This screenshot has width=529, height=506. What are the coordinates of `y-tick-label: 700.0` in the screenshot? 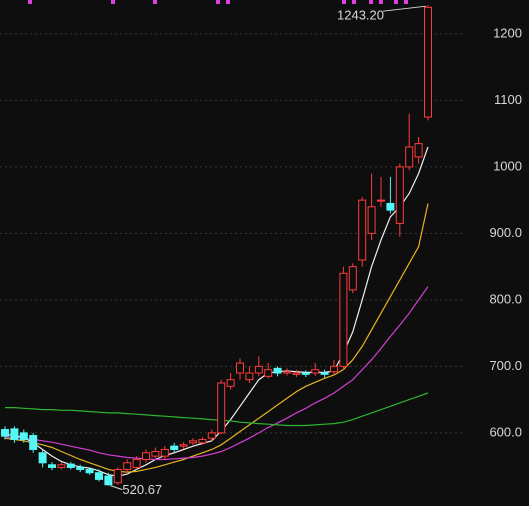 It's located at (505, 365).